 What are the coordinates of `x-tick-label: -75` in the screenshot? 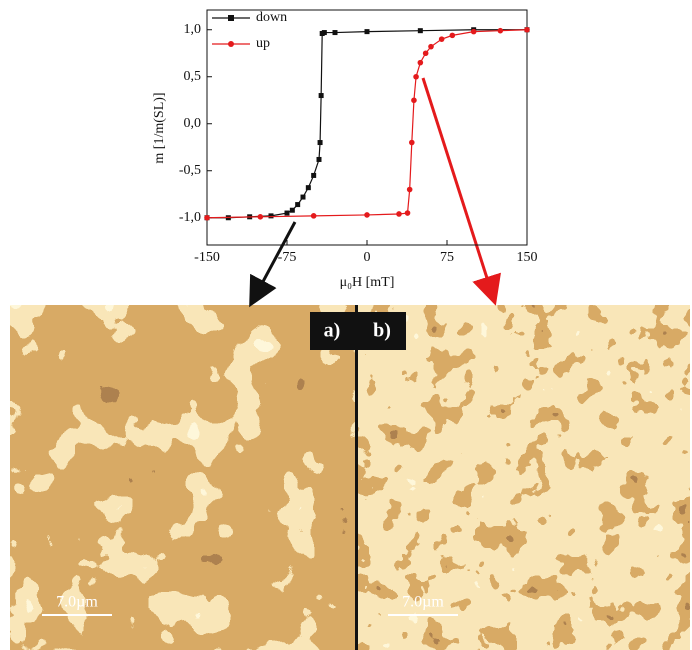 It's located at (287, 257).